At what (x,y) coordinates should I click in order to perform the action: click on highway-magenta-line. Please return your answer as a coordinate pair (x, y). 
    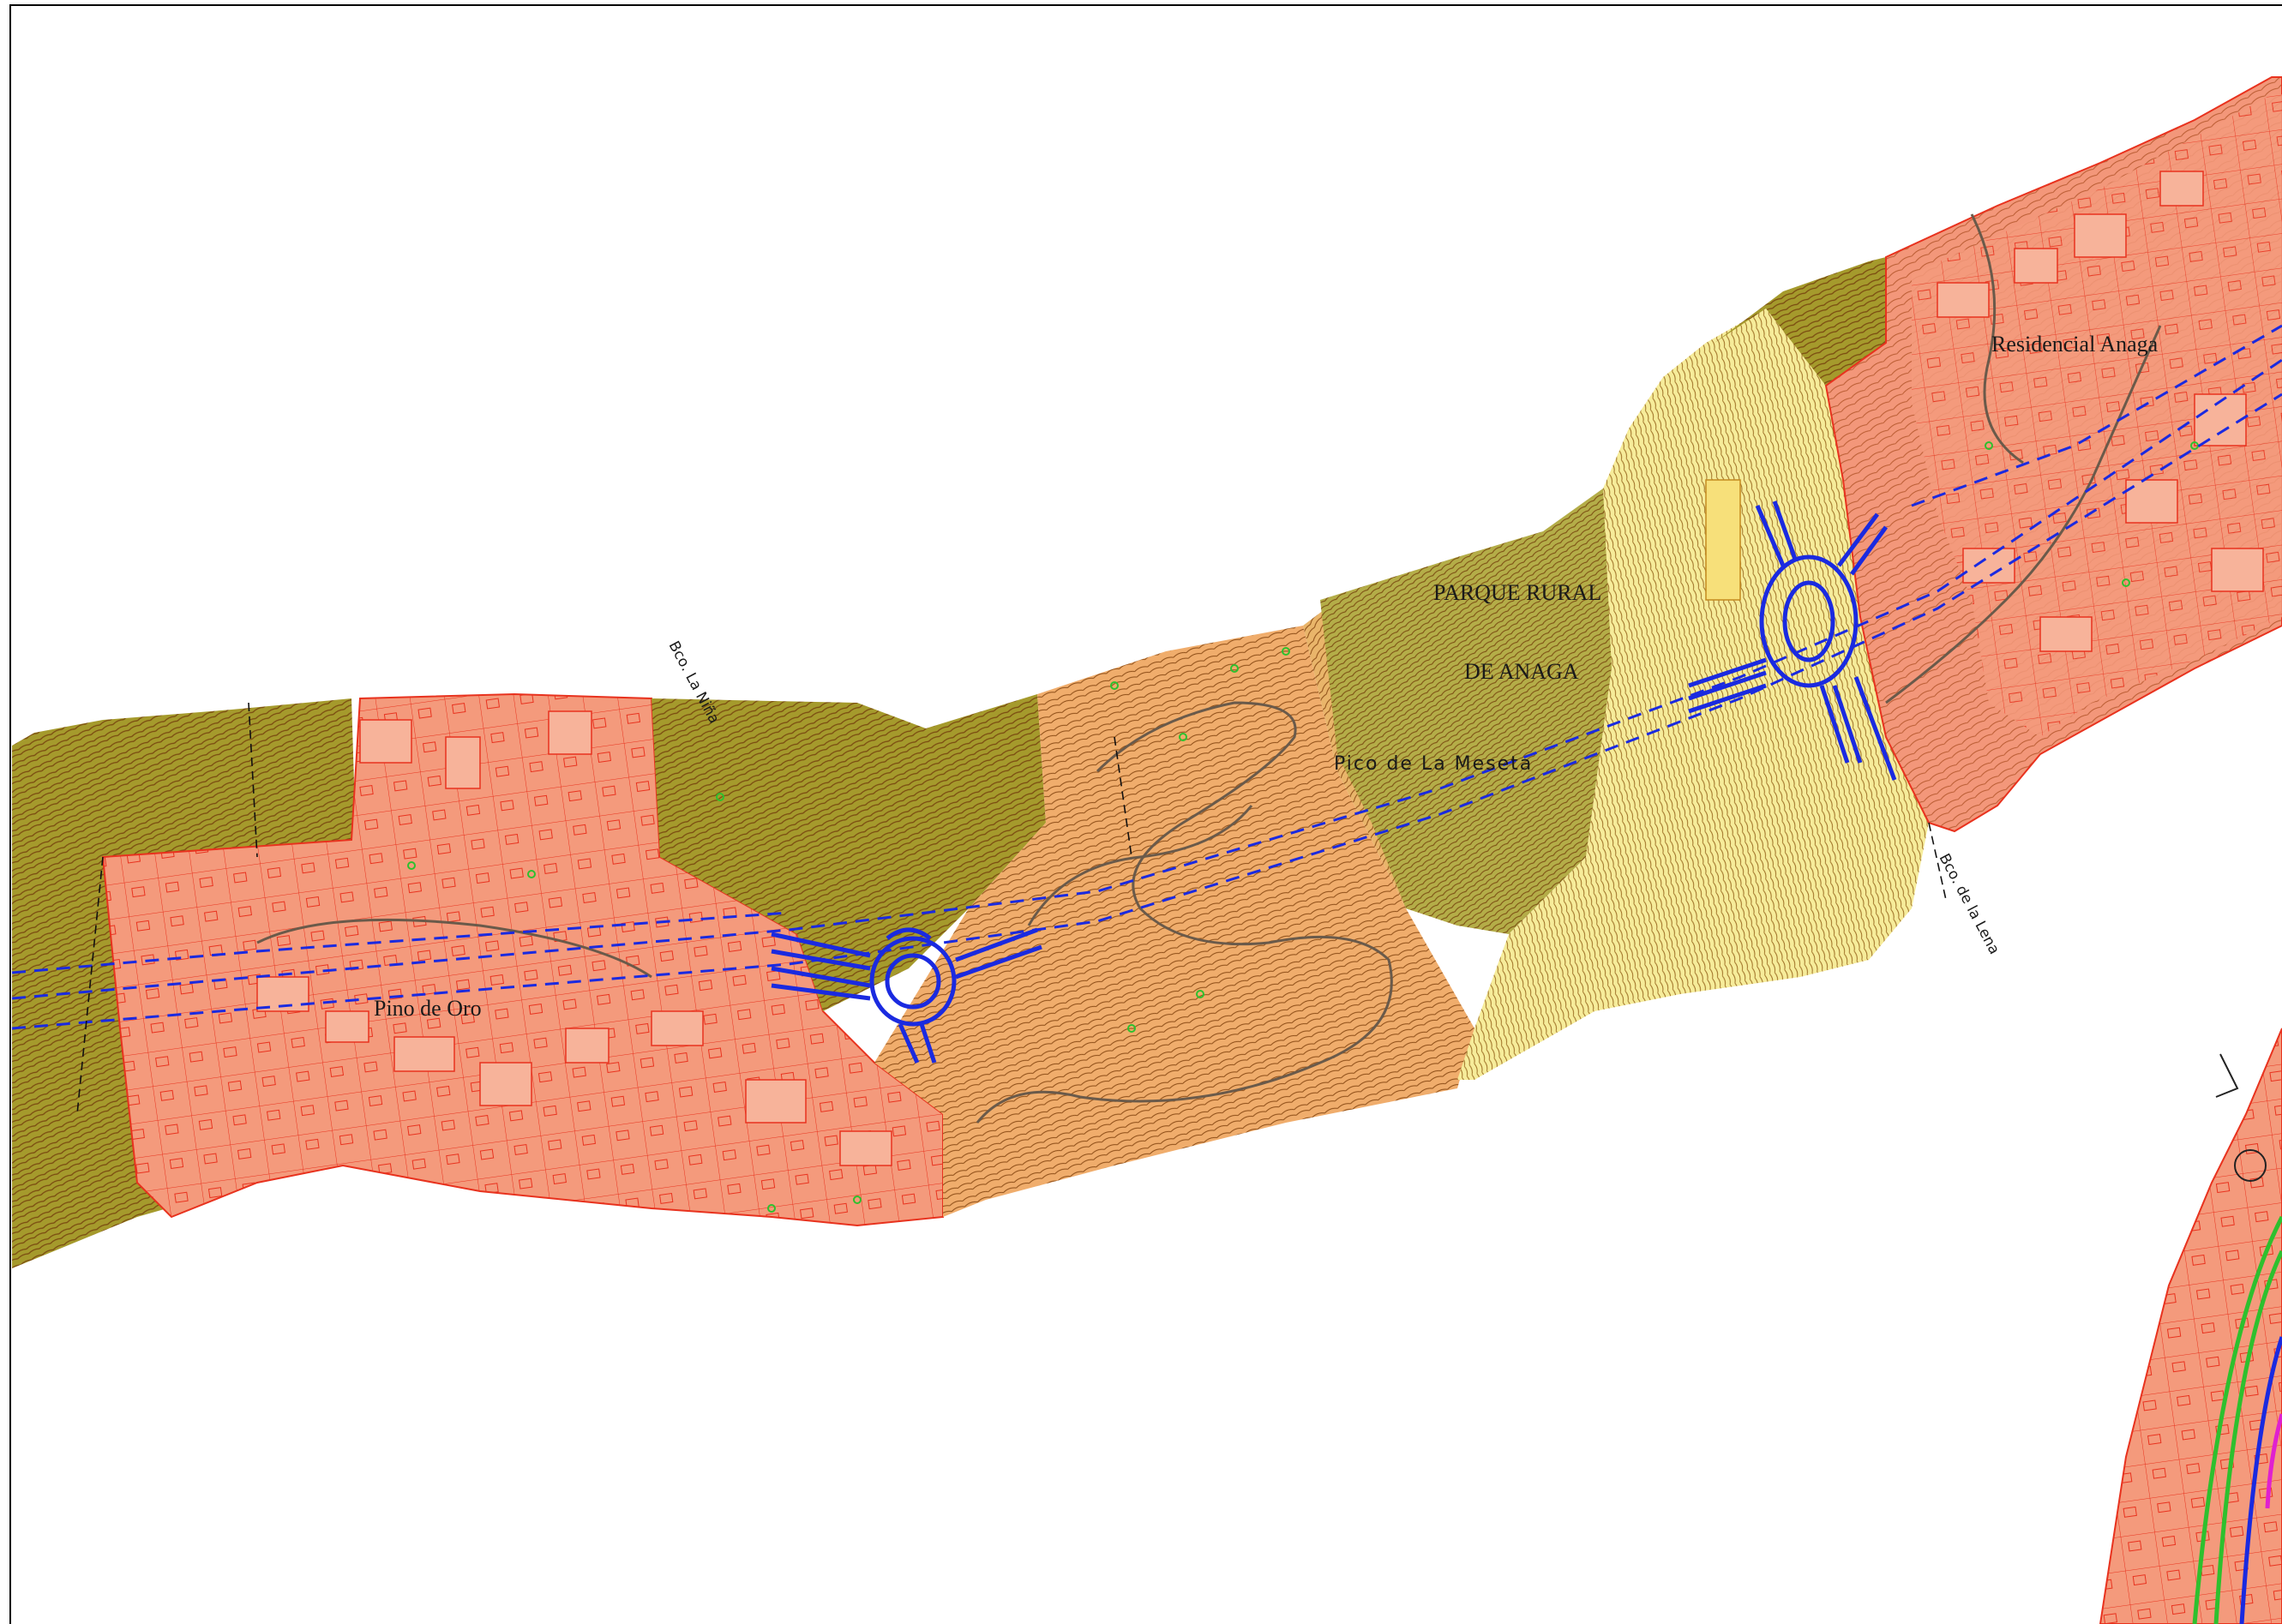
    Looking at the image, I should click on (2273, 1461).